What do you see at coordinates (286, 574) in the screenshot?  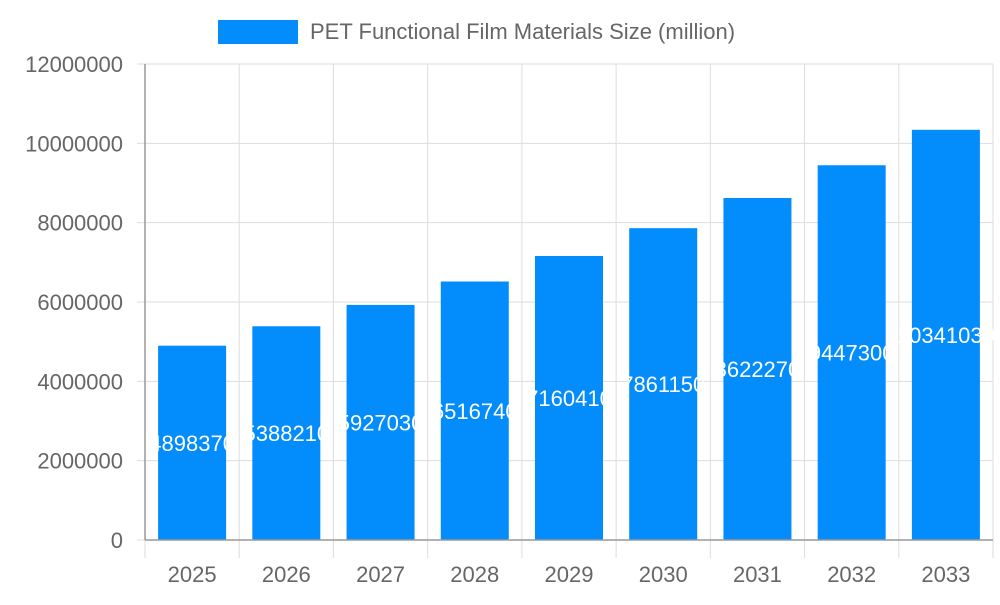 I see `x-tick-label: 2026` at bounding box center [286, 574].